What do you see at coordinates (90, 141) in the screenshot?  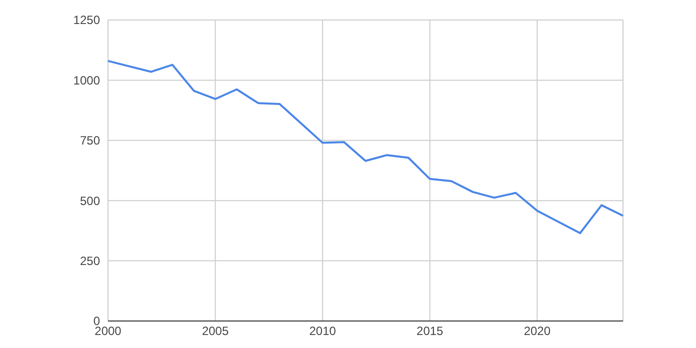 I see `y-tick-label: 750` at bounding box center [90, 141].